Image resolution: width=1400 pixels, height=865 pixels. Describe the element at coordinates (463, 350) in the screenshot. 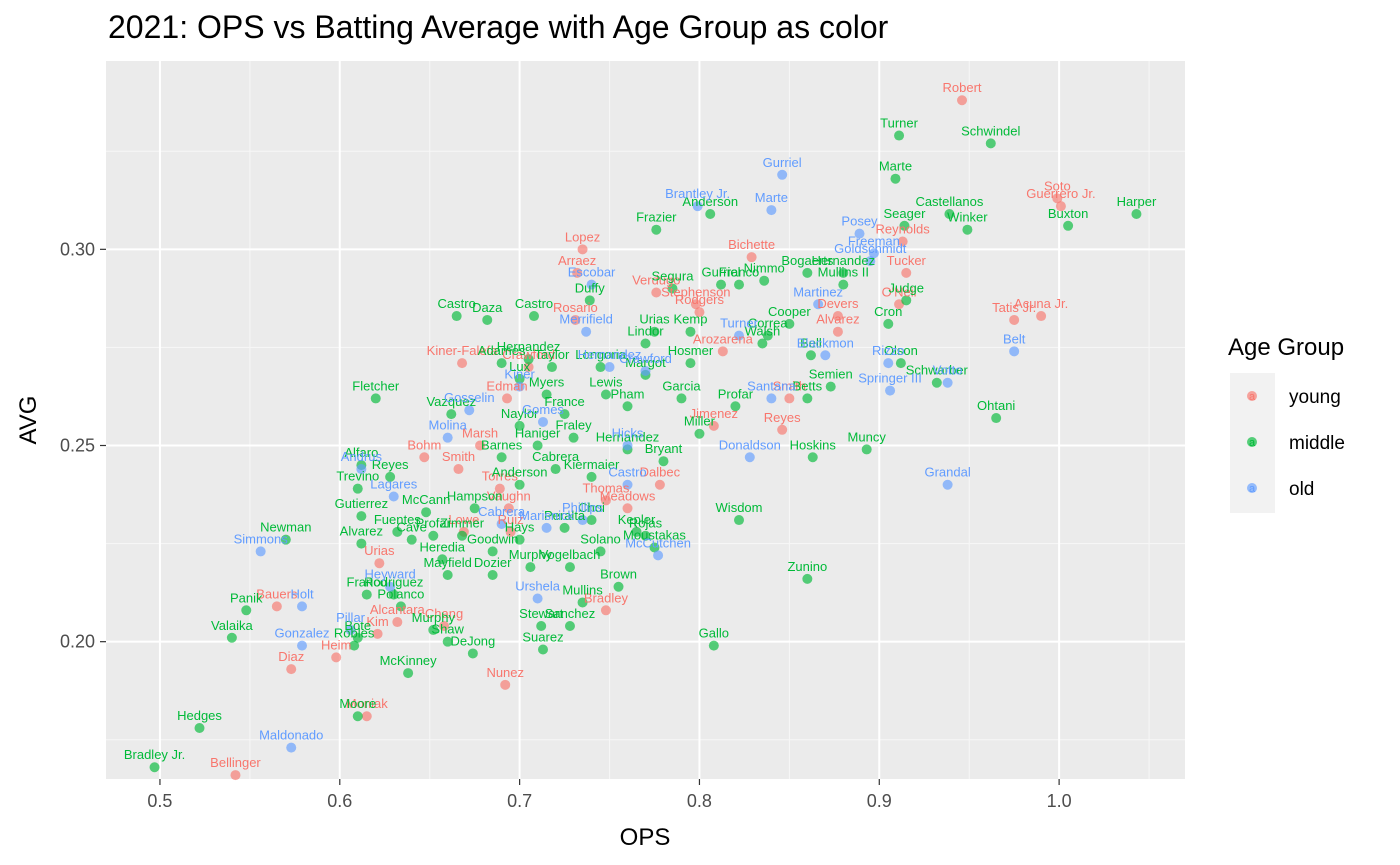

I see `point-label: Kiner-Falefa` at that location.